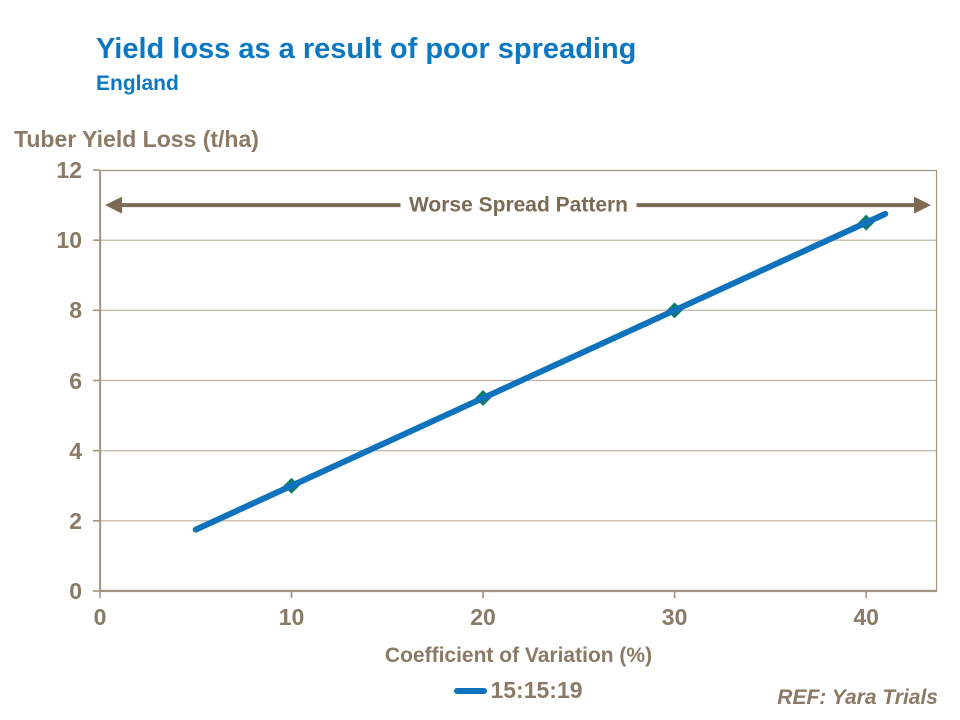 The height and width of the screenshot is (720, 960). What do you see at coordinates (113, 205) in the screenshot?
I see `arrow-left-head-icon` at bounding box center [113, 205].